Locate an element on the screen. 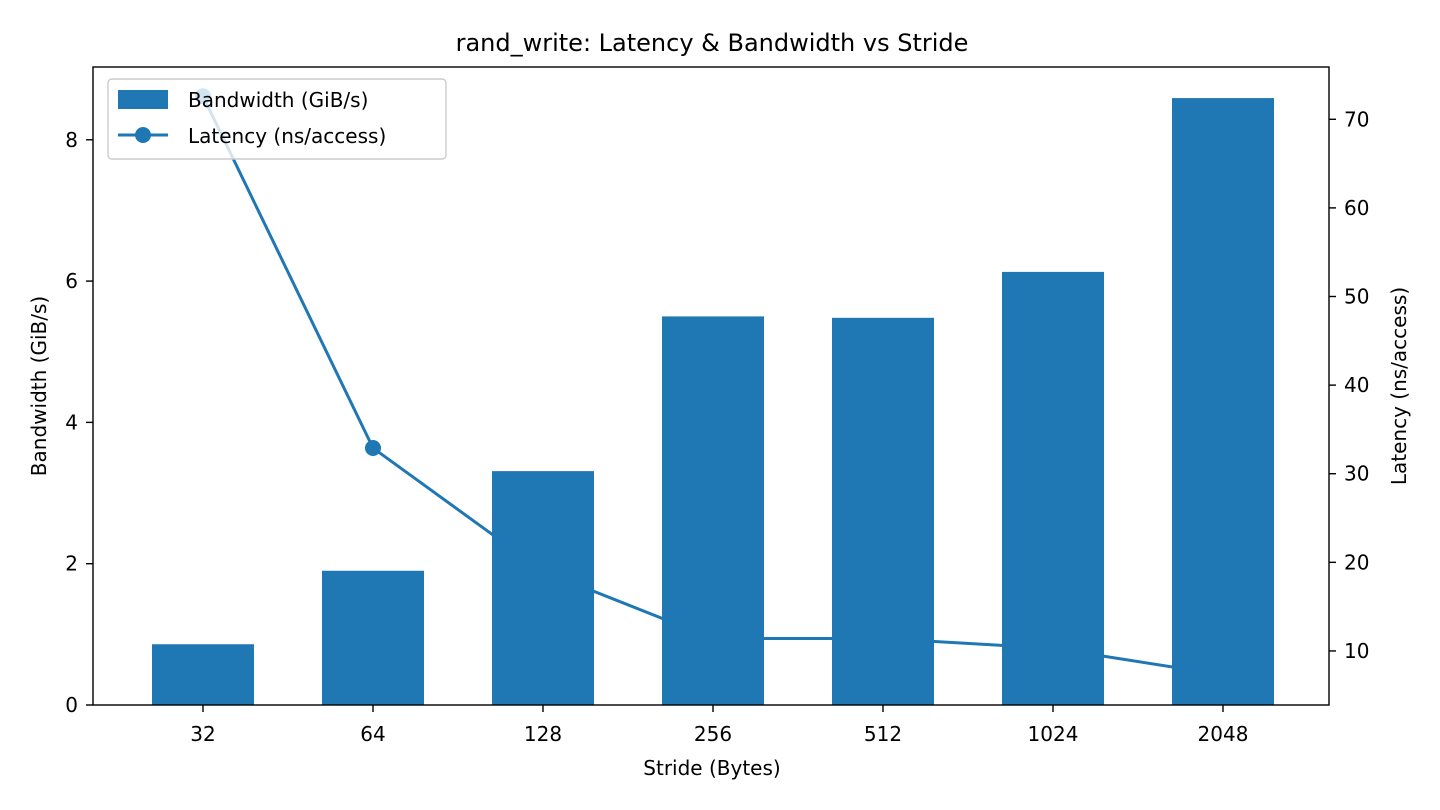 Image resolution: width=1440 pixels, height=810 pixels. y-left-tick-label: 2 is located at coordinates (71, 564).